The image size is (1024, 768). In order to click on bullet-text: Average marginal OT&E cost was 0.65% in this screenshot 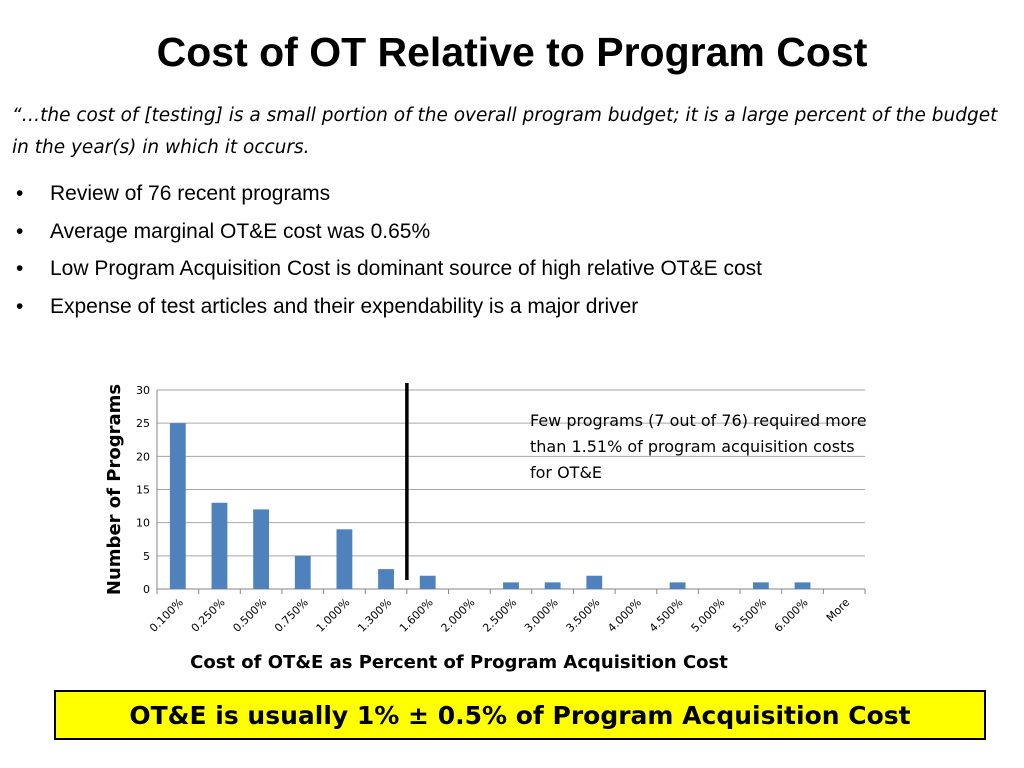, I will do `click(240, 231)`.